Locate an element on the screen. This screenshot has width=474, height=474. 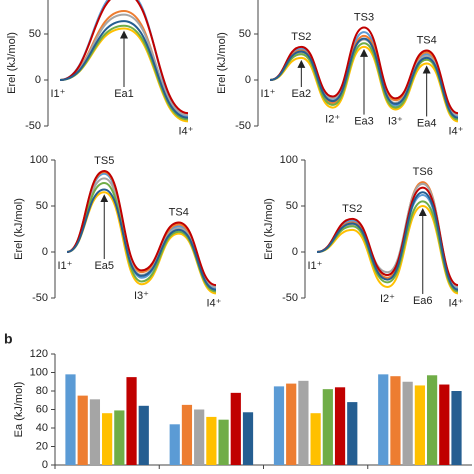
category-label: TS3 is located at coordinates (364, 17).